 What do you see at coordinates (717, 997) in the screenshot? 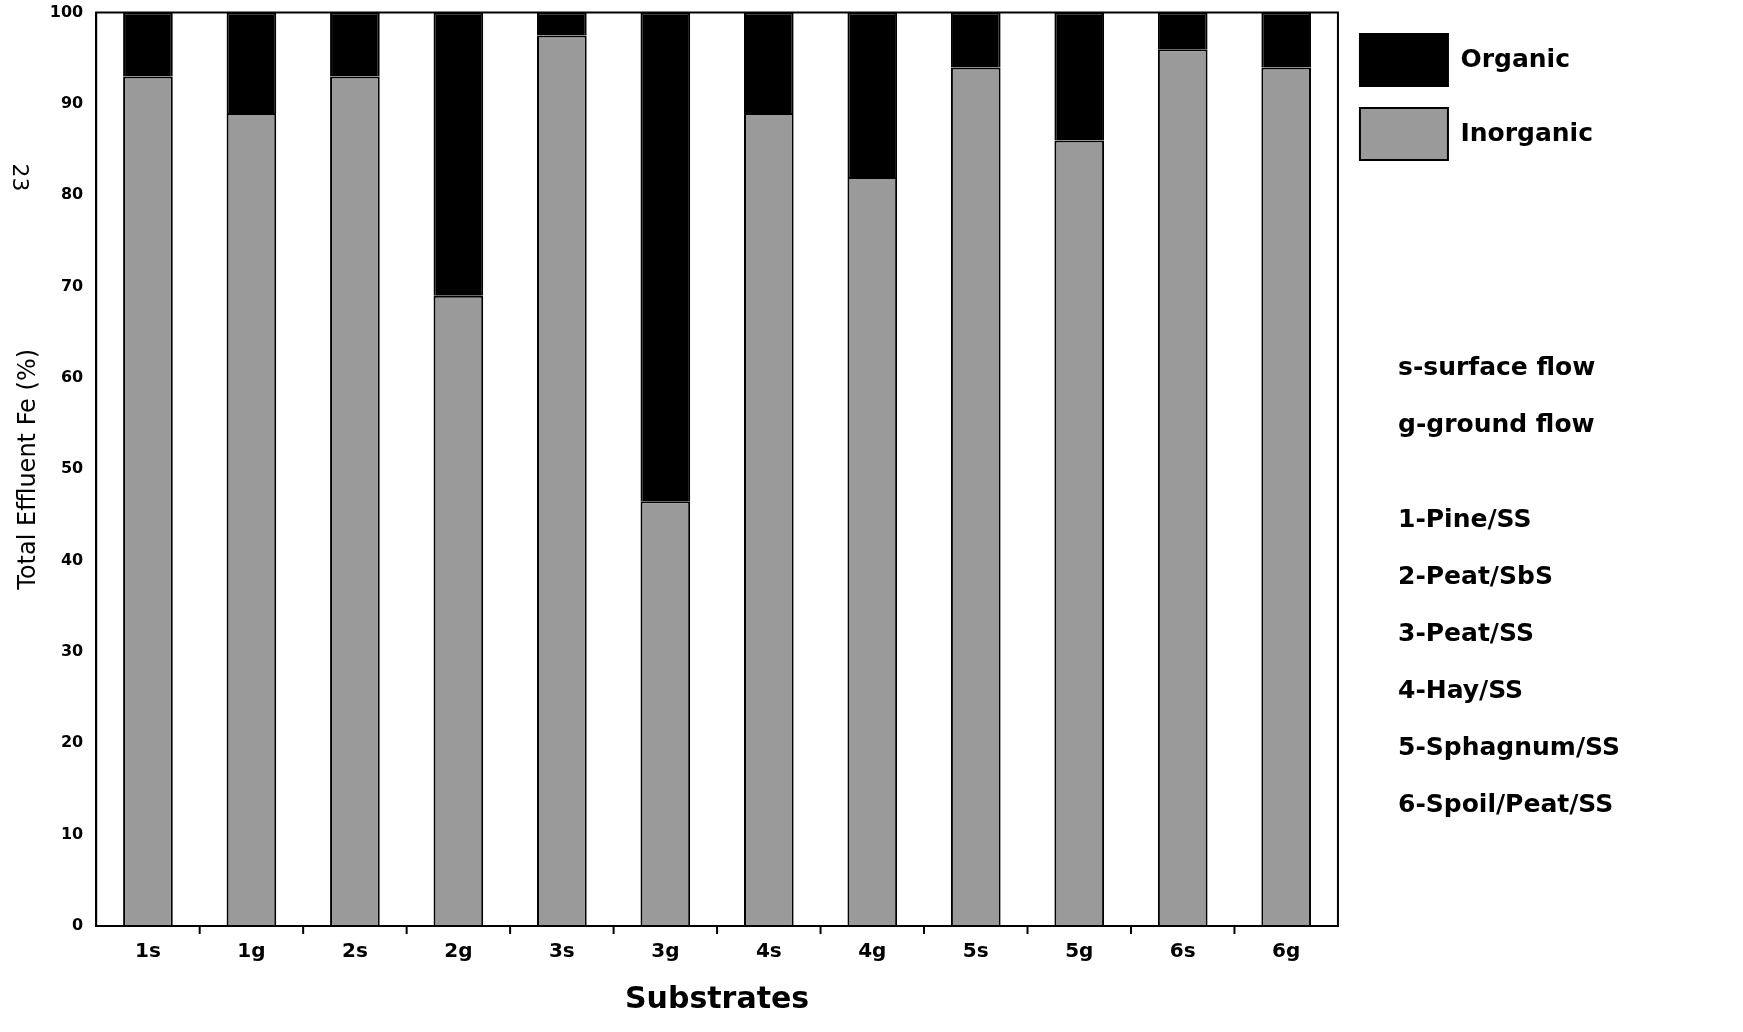
I see `x-axis-title: Substrates` at bounding box center [717, 997].